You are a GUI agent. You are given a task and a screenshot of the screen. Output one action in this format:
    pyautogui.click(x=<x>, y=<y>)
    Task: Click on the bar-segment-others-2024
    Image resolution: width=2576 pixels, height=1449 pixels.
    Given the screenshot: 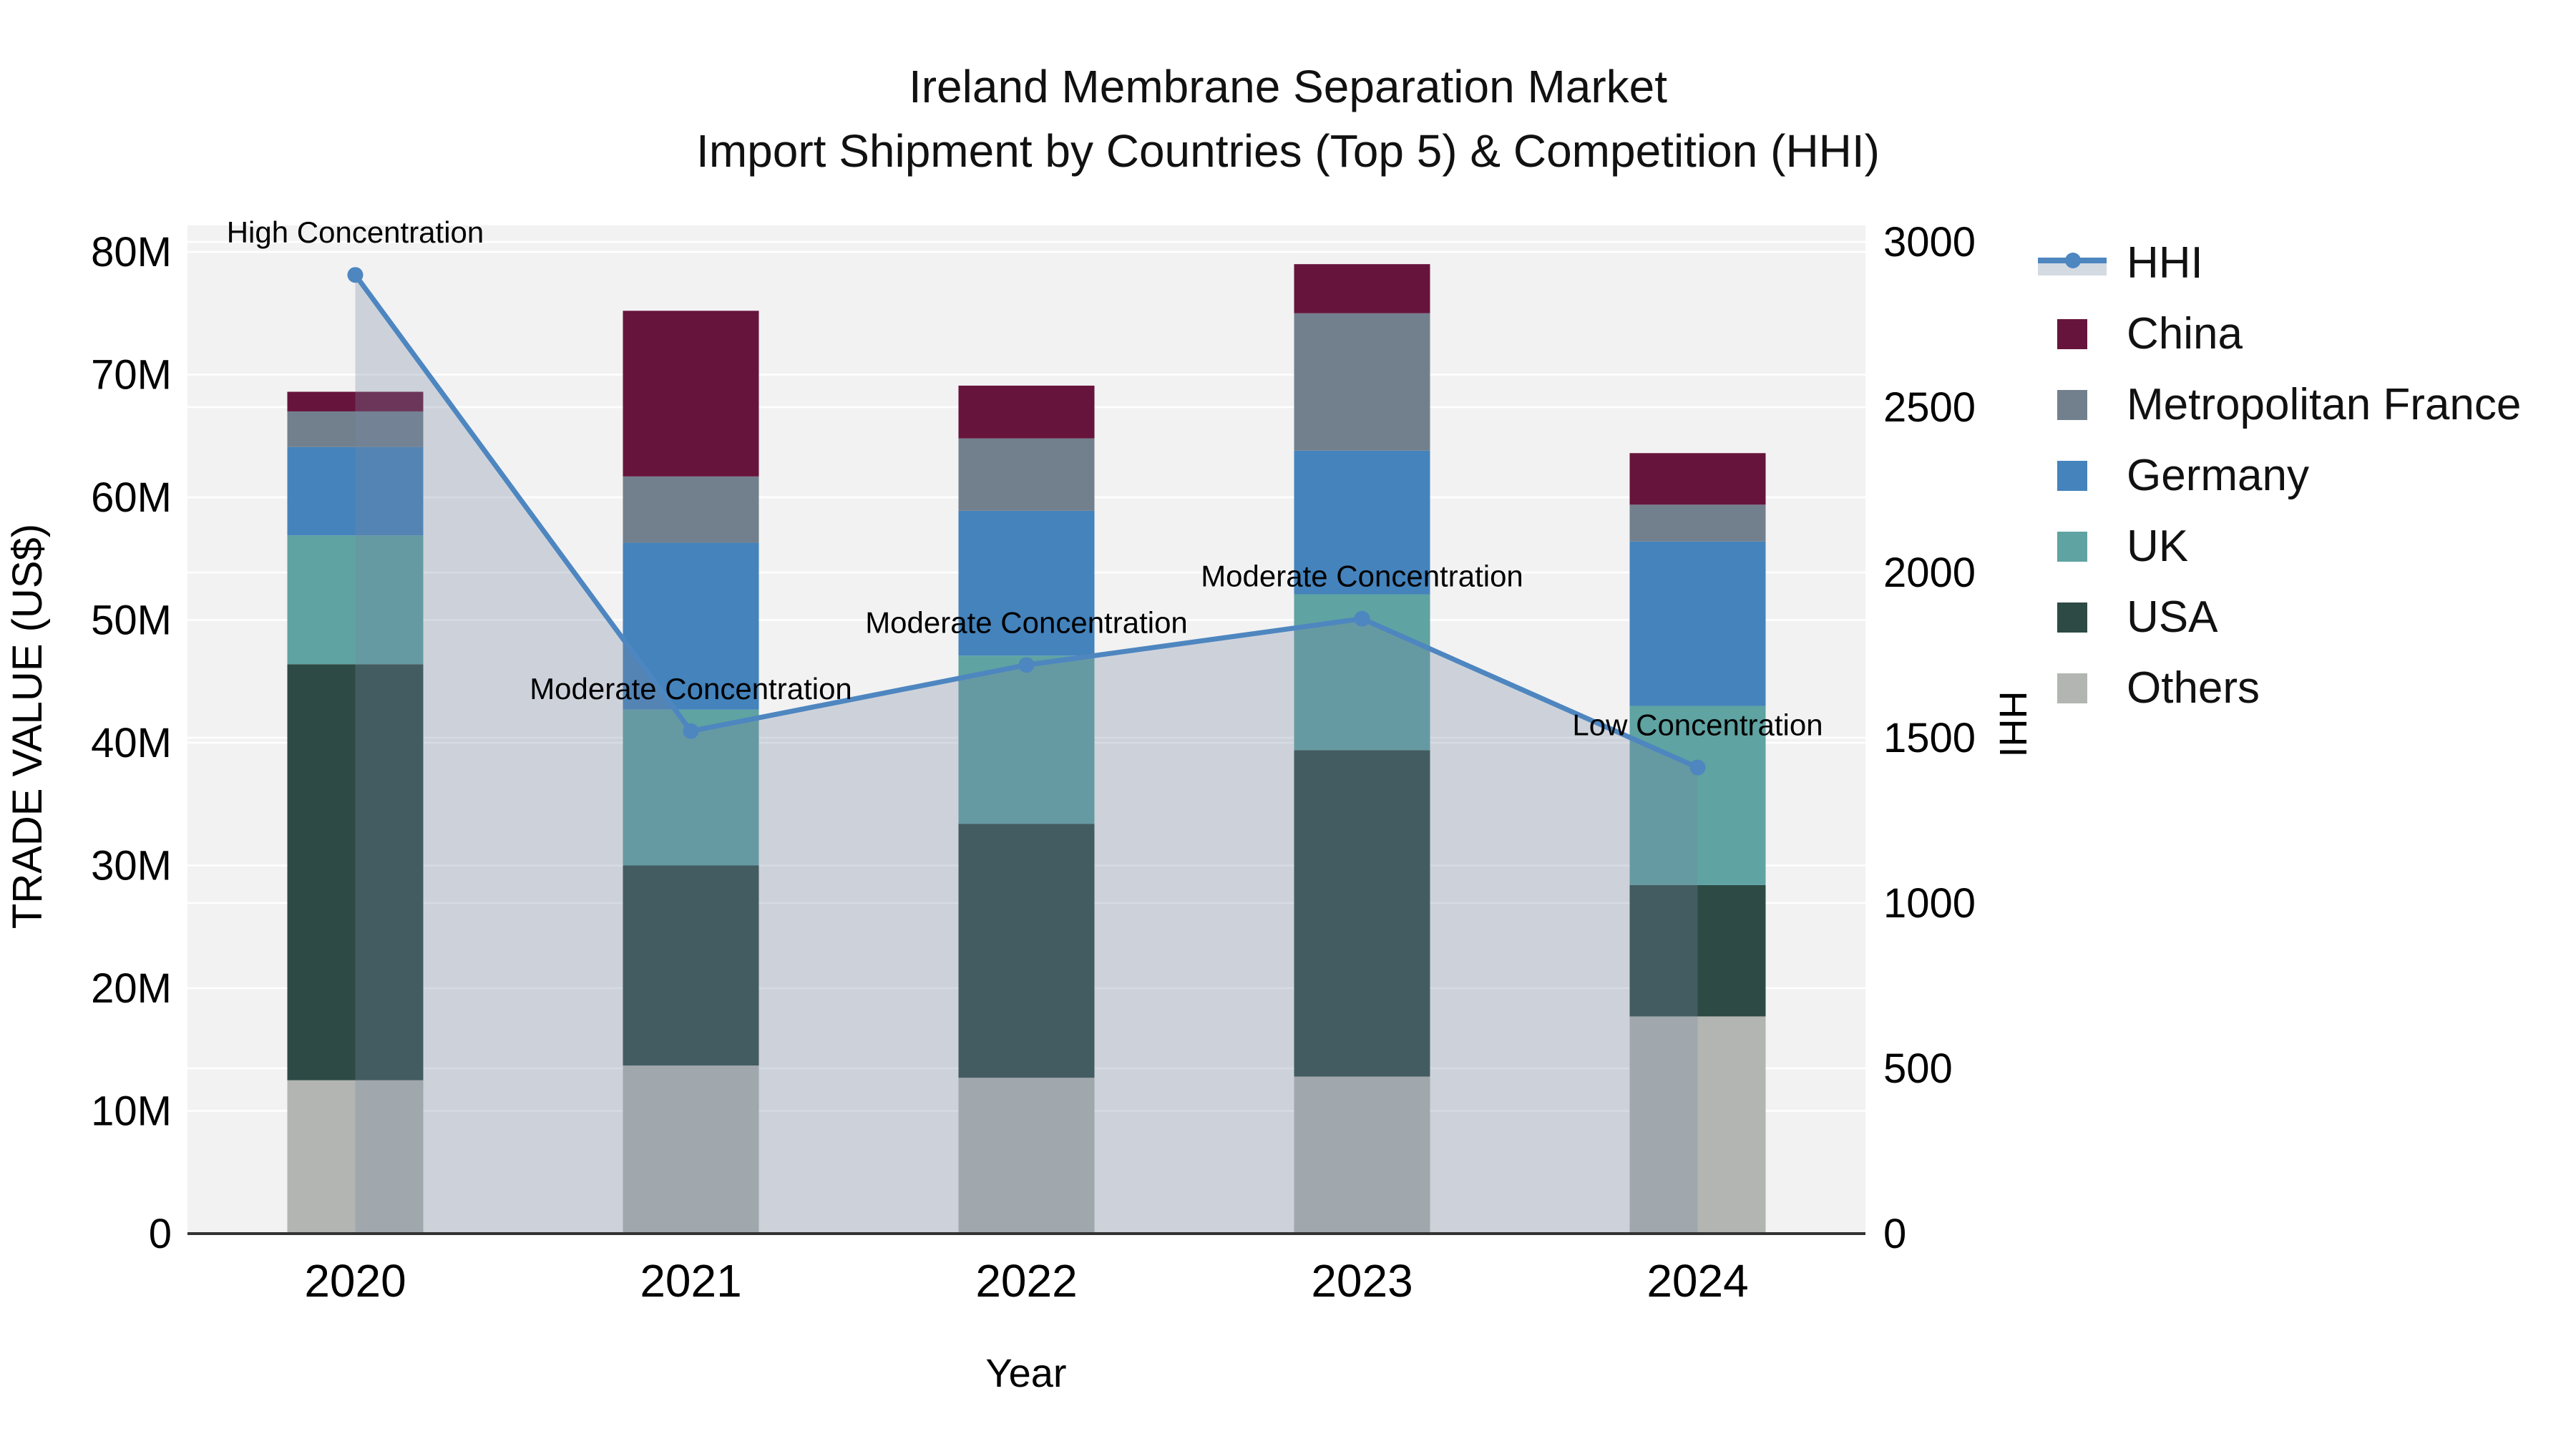 What is the action you would take?
    pyautogui.click(x=1697, y=1125)
    